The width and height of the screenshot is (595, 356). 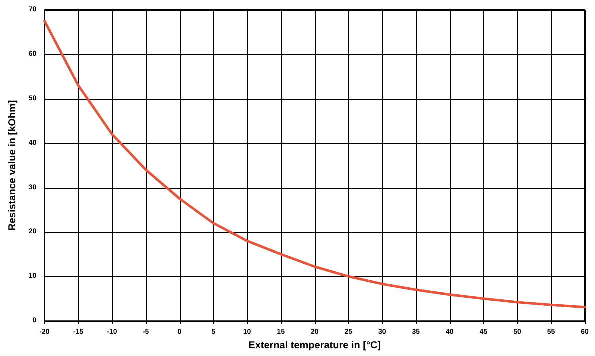 I want to click on x-axis-title: External temperature in [°C], so click(x=315, y=346).